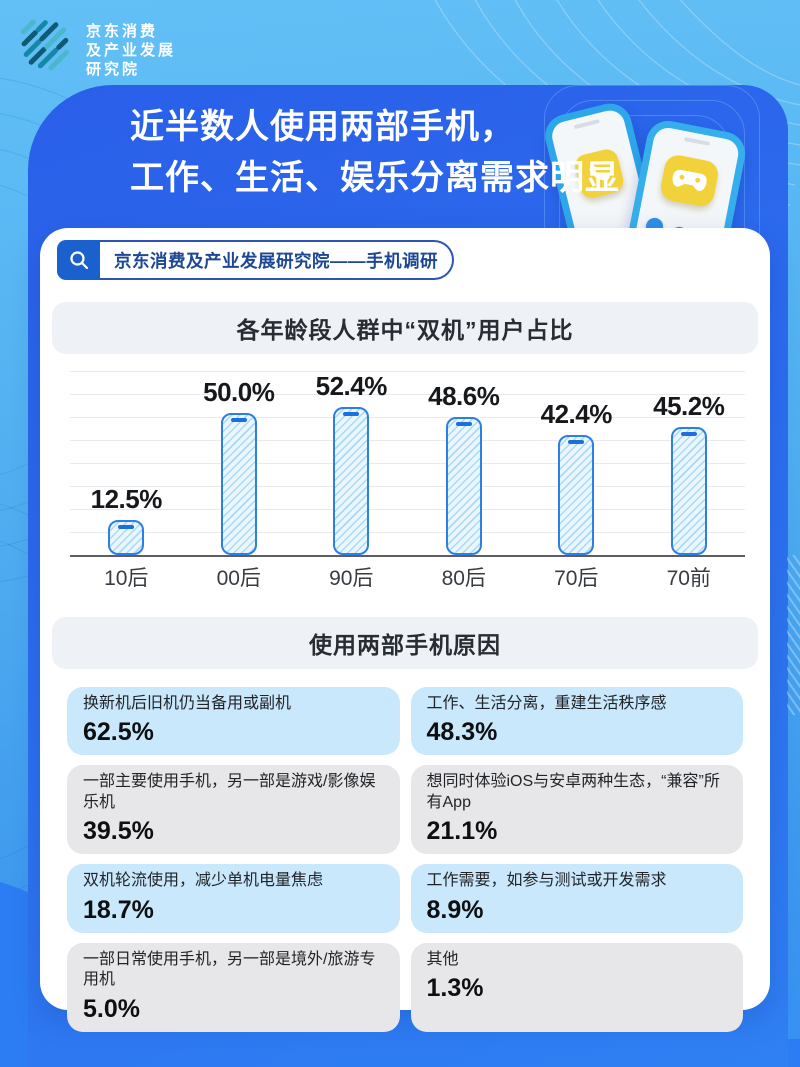 The width and height of the screenshot is (800, 1067). Describe the element at coordinates (689, 180) in the screenshot. I see `gamepad-icon` at that location.